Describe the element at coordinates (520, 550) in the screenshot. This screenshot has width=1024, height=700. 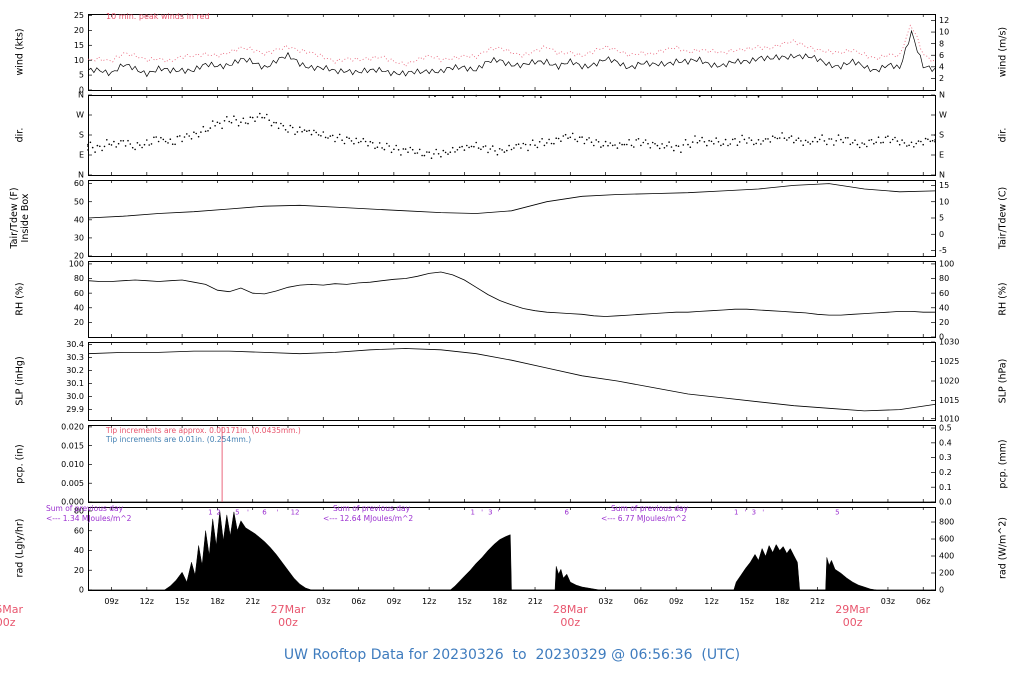
I see `rad-area` at that location.